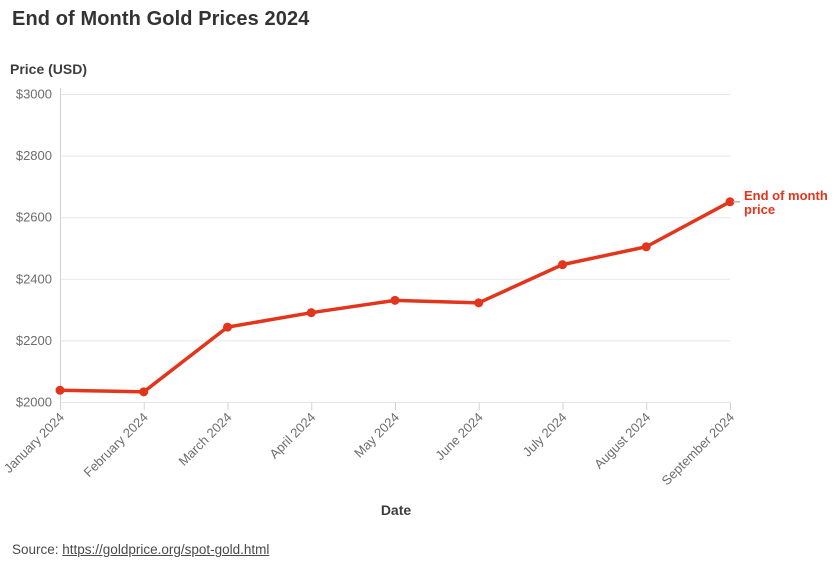 Image resolution: width=839 pixels, height=563 pixels. I want to click on x-tick-label-group: August 2024, so click(622, 441).